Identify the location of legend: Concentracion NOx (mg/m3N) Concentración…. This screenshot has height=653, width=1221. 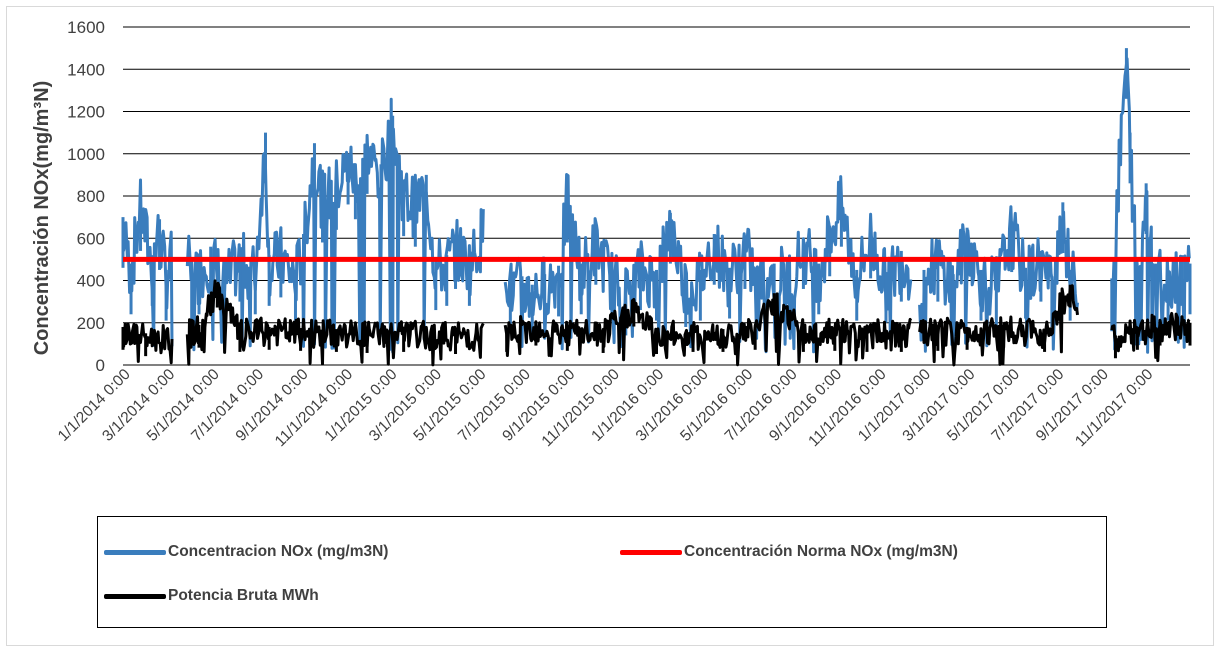
(602, 572).